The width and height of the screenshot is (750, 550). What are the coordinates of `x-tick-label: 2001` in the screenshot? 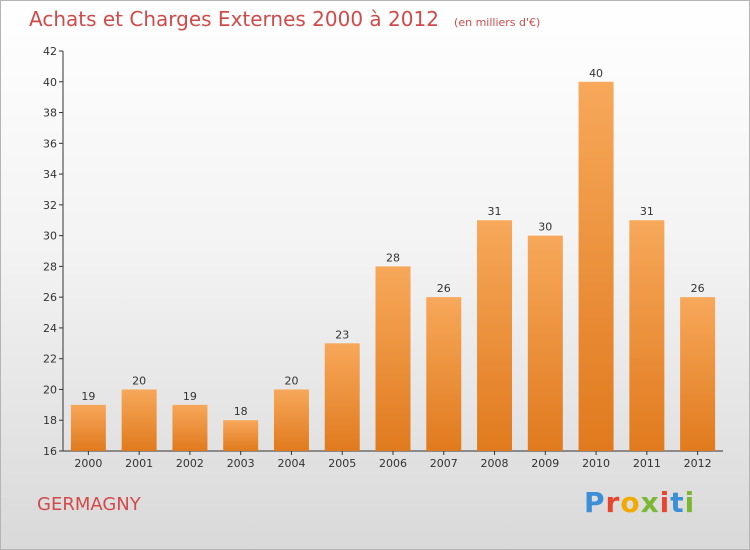 It's located at (139, 463).